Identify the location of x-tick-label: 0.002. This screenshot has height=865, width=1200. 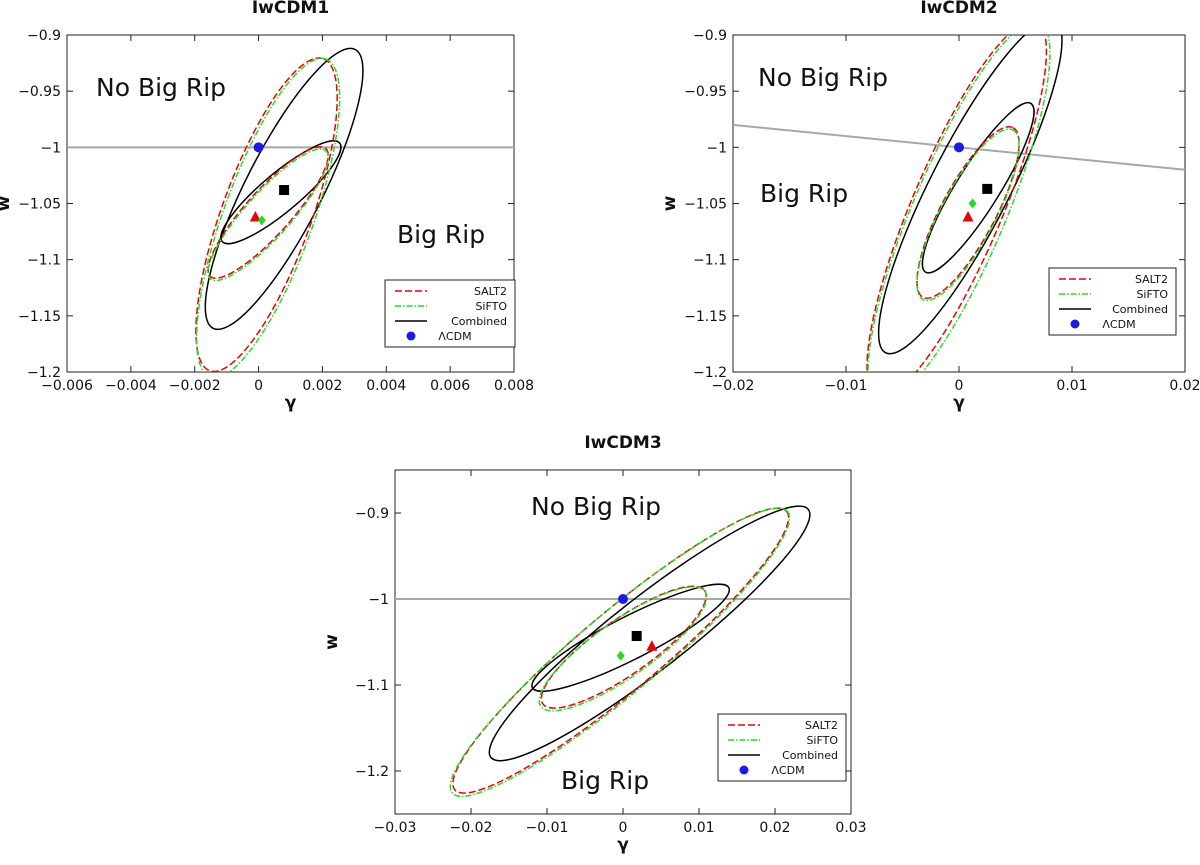
(322, 386).